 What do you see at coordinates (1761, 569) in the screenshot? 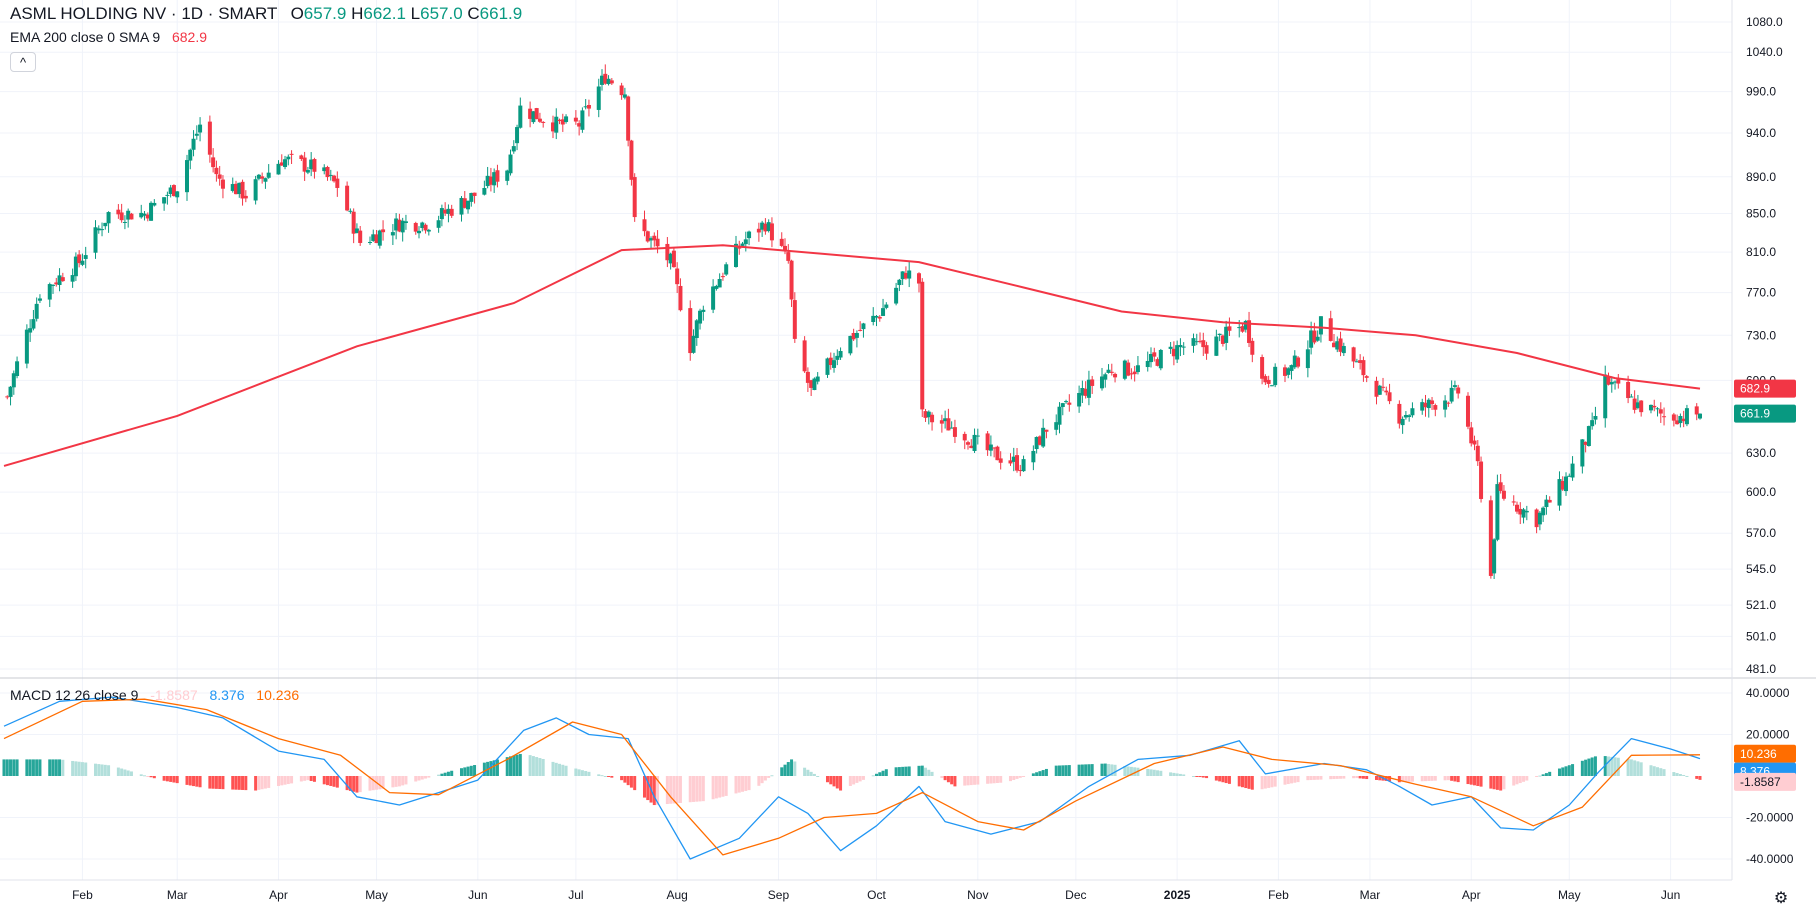
I see `price-tick-label: 545.0` at bounding box center [1761, 569].